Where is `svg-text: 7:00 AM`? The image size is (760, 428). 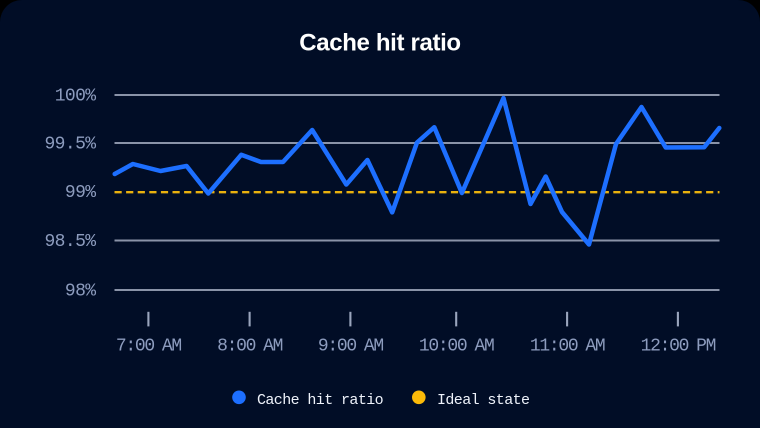
svg-text: 7:00 AM is located at coordinates (149, 347).